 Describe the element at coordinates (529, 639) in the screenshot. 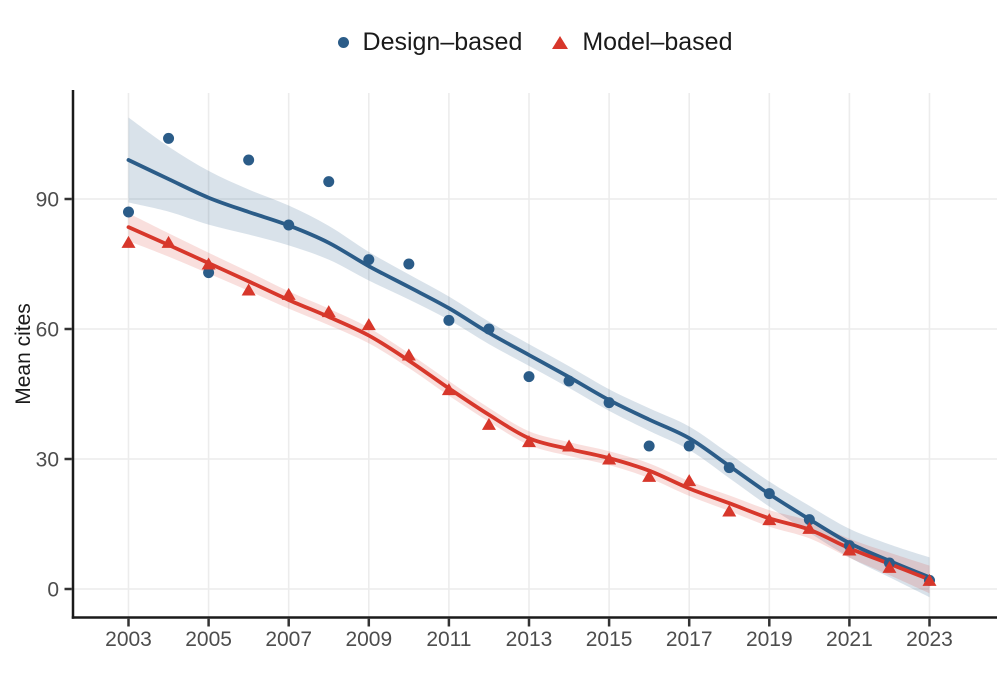

I see `x-tick-label: 2013` at that location.